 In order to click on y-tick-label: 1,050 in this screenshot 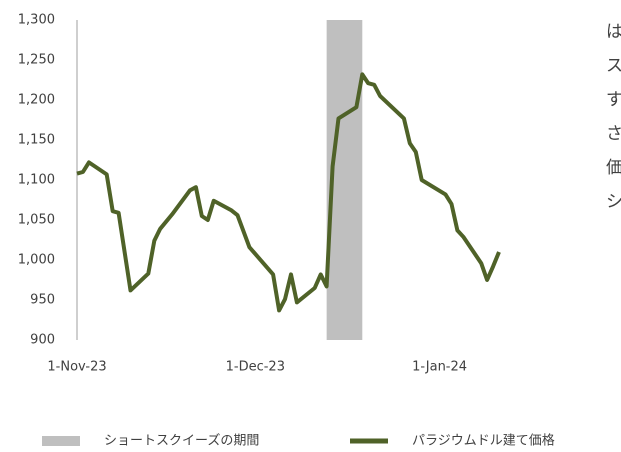, I will do `click(36, 220)`.